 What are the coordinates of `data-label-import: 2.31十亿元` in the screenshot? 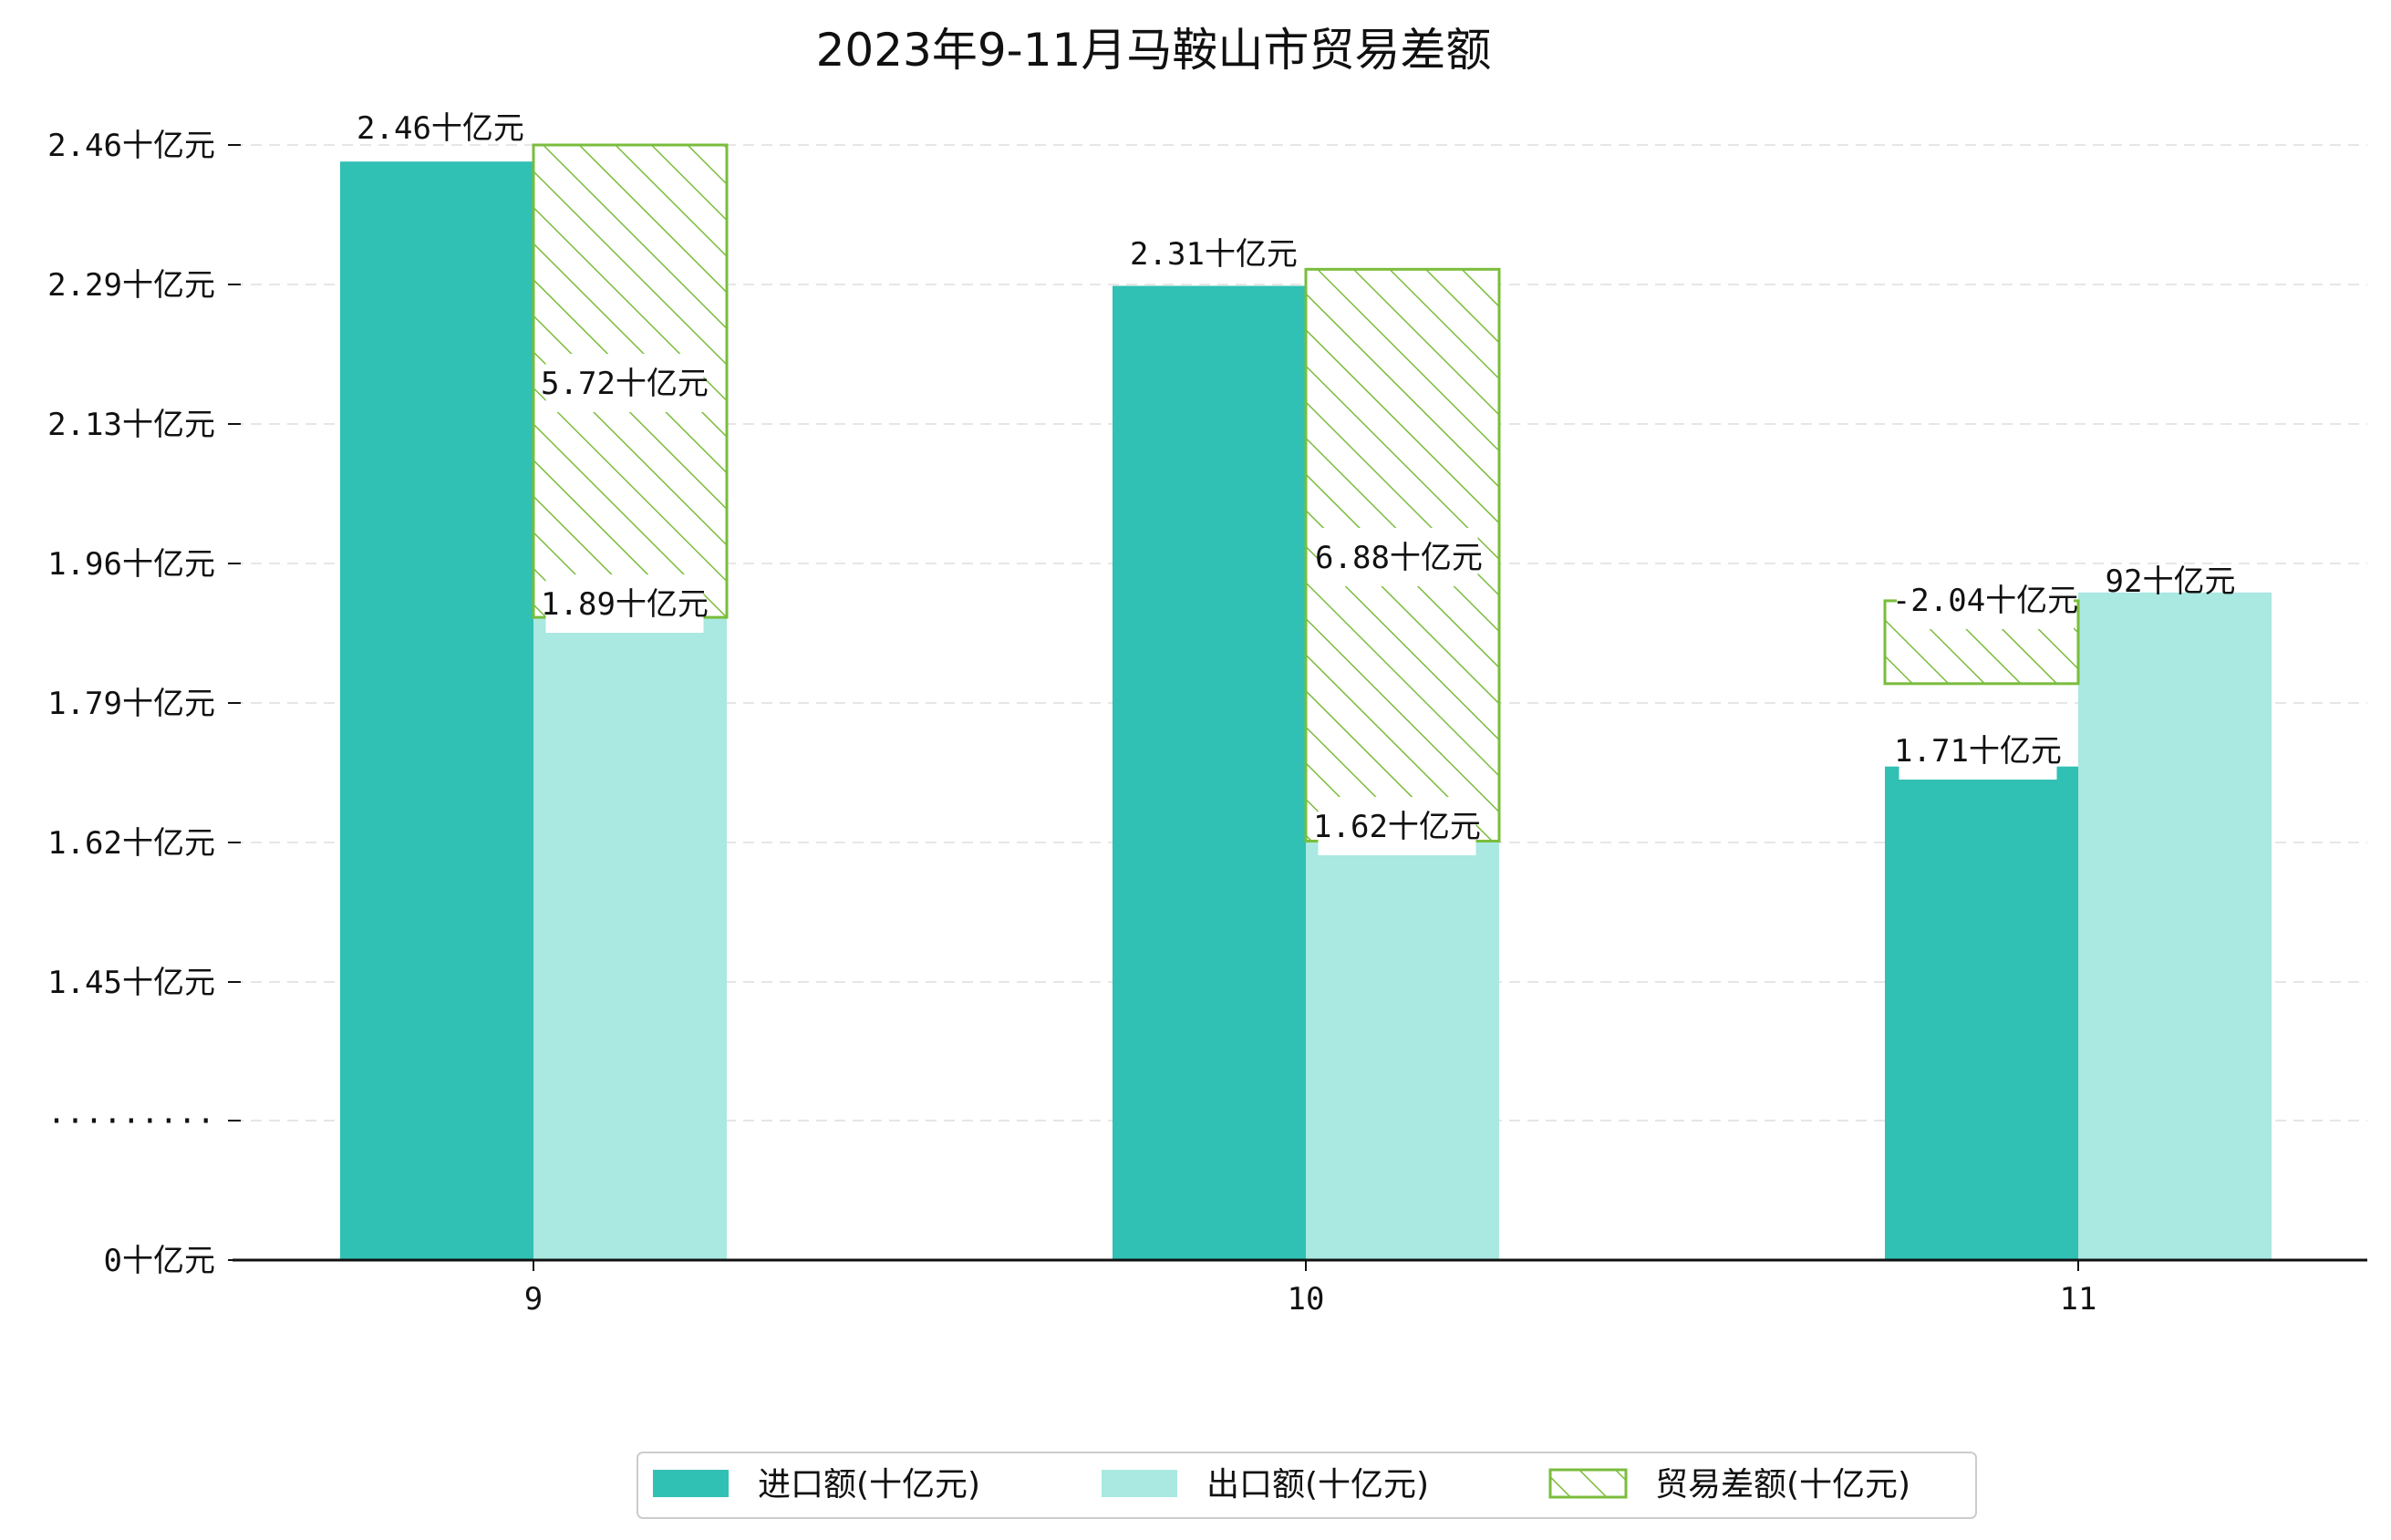 It's located at (1214, 254).